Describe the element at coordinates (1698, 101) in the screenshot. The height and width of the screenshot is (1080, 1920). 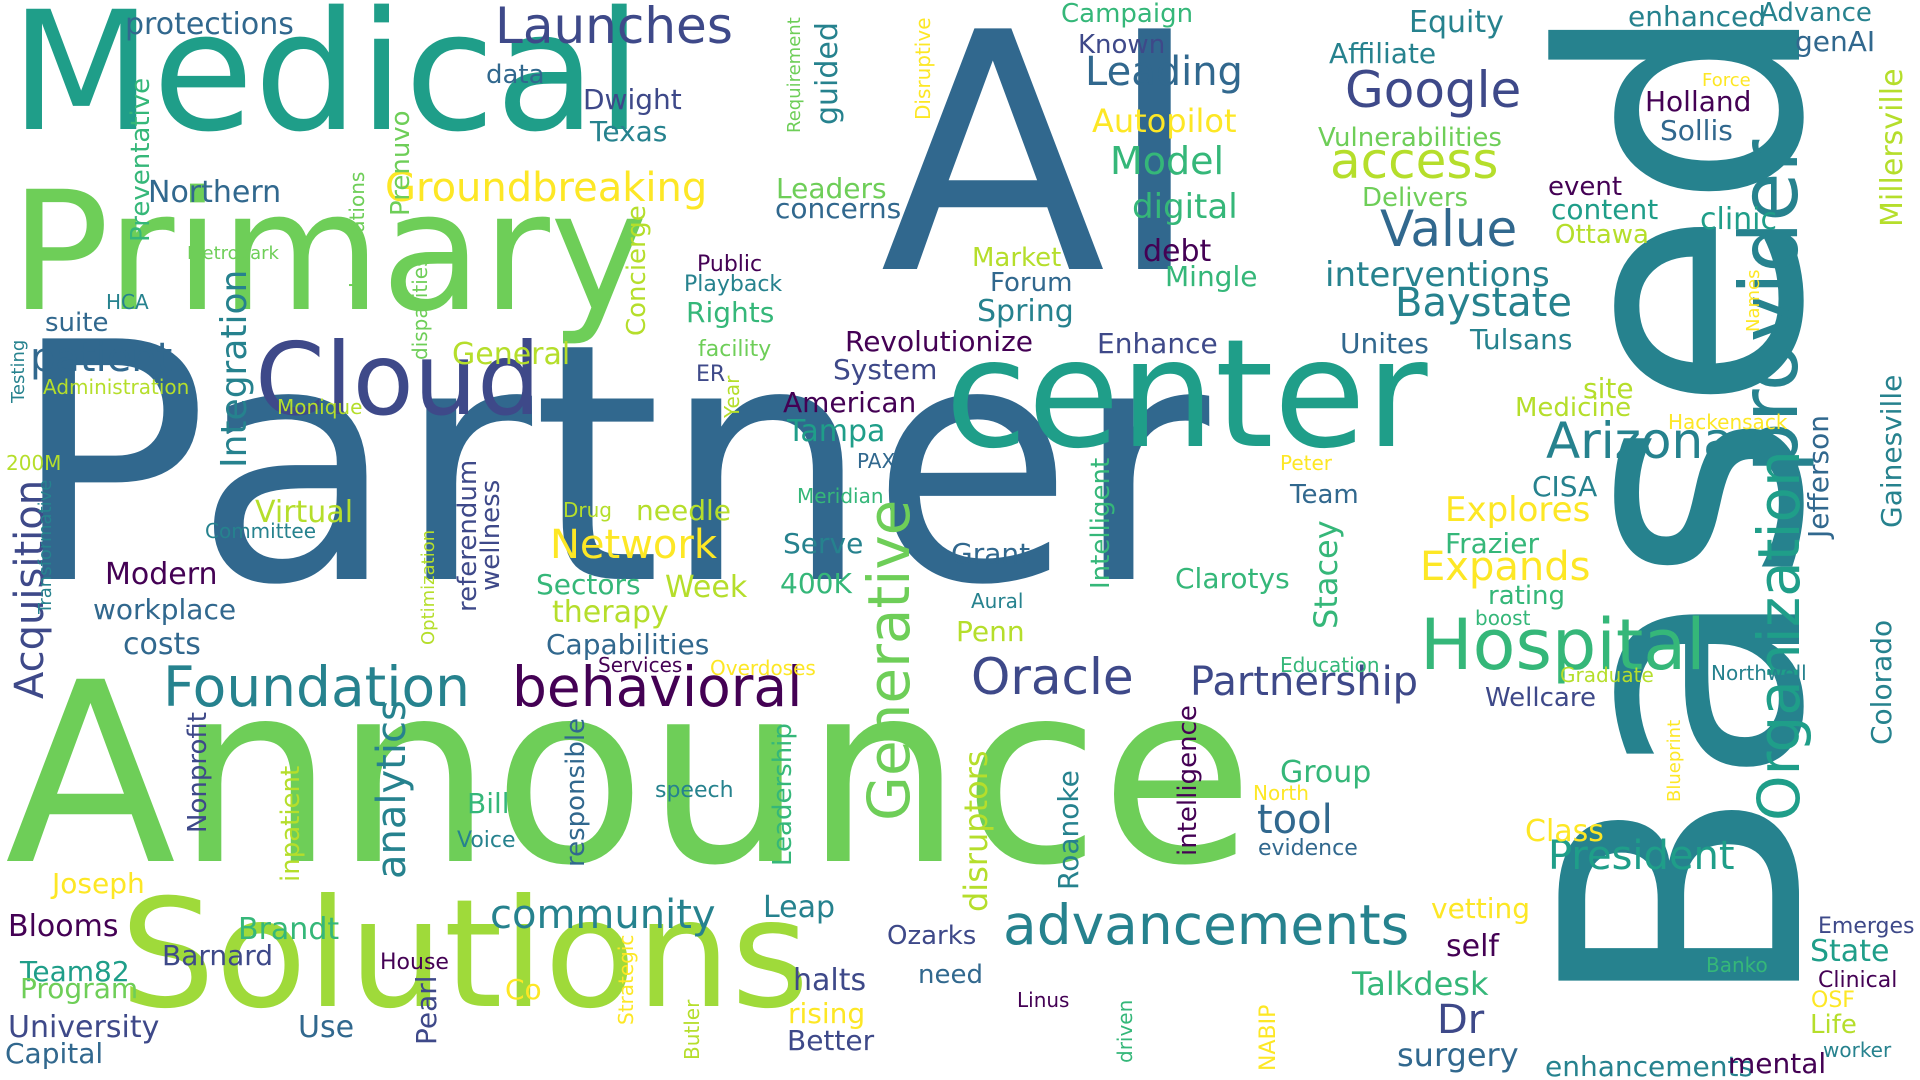
I see `word-holland: Holland` at that location.